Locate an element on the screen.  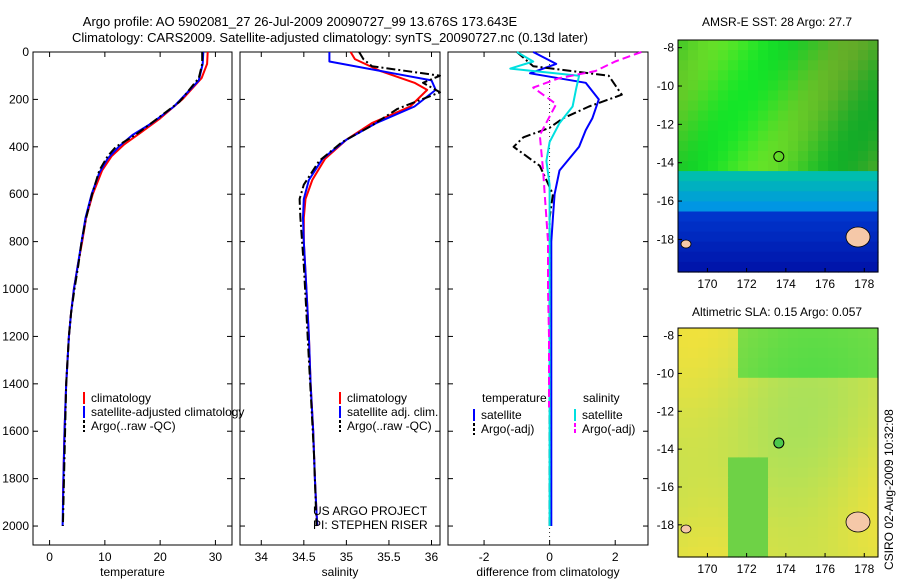
x-axis-label: difference from climatology is located at coordinates (547, 572).